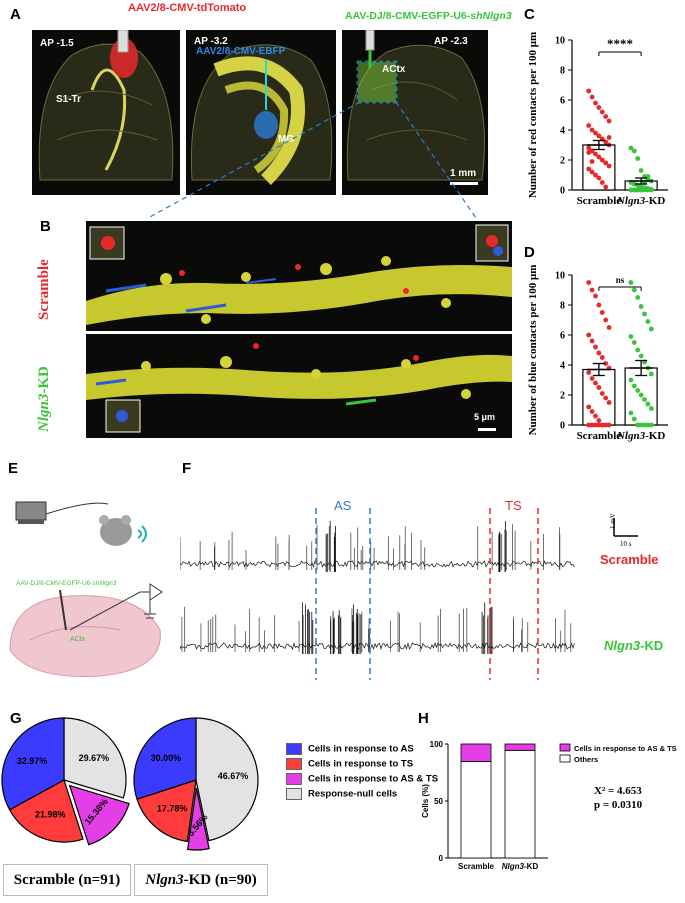 This screenshot has width=685, height=903. What do you see at coordinates (377, 594) in the screenshot?
I see `spike-traces` at bounding box center [377, 594].